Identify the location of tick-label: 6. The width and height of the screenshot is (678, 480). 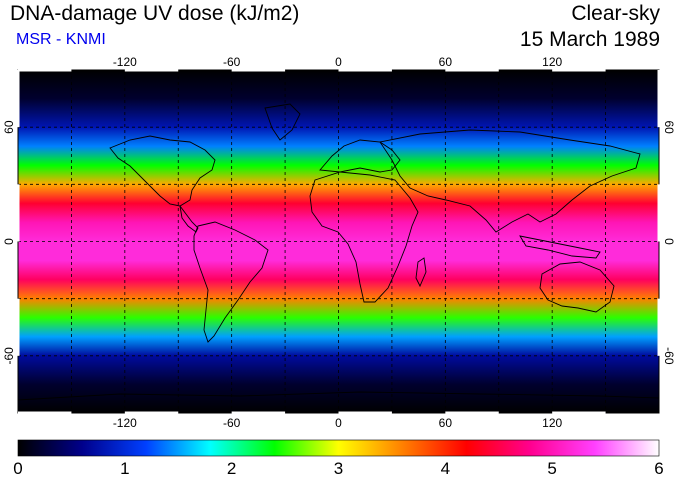
(658, 468).